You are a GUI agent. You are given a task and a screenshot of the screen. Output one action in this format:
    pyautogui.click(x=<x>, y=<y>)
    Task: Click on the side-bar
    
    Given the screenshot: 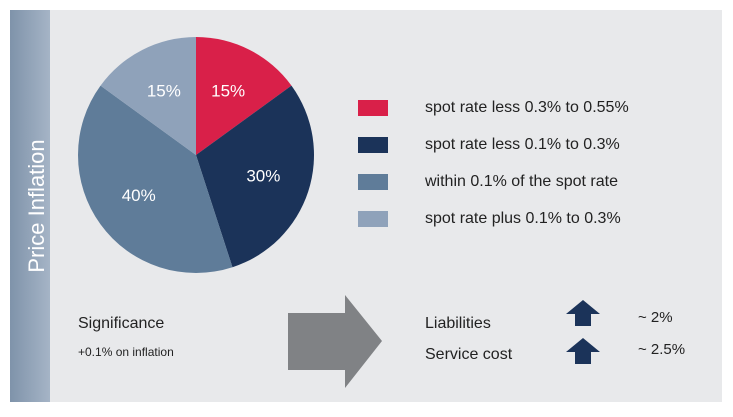 What is the action you would take?
    pyautogui.click(x=30, y=206)
    